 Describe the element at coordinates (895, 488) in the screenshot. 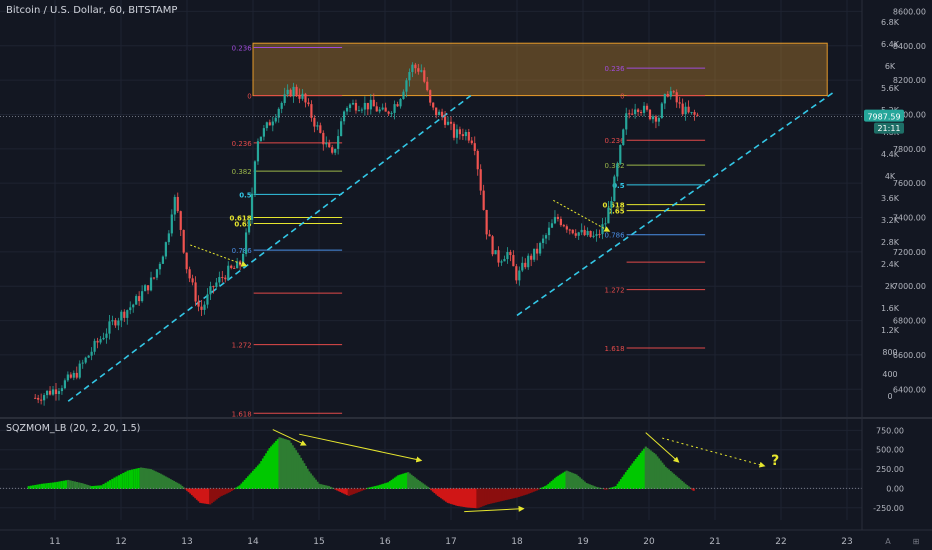

I see `ind-tick-label: 0.00` at that location.